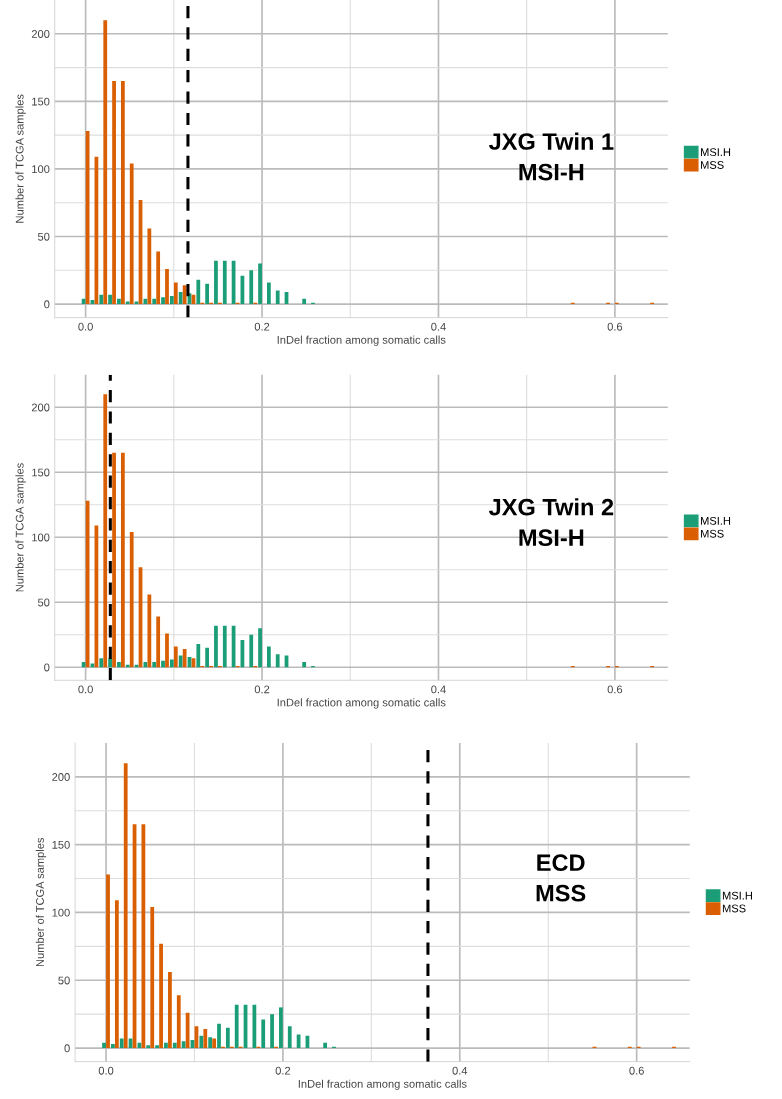  What do you see at coordinates (551, 522) in the screenshot?
I see `annotation: JXG Twin 2 MSI-H` at bounding box center [551, 522].